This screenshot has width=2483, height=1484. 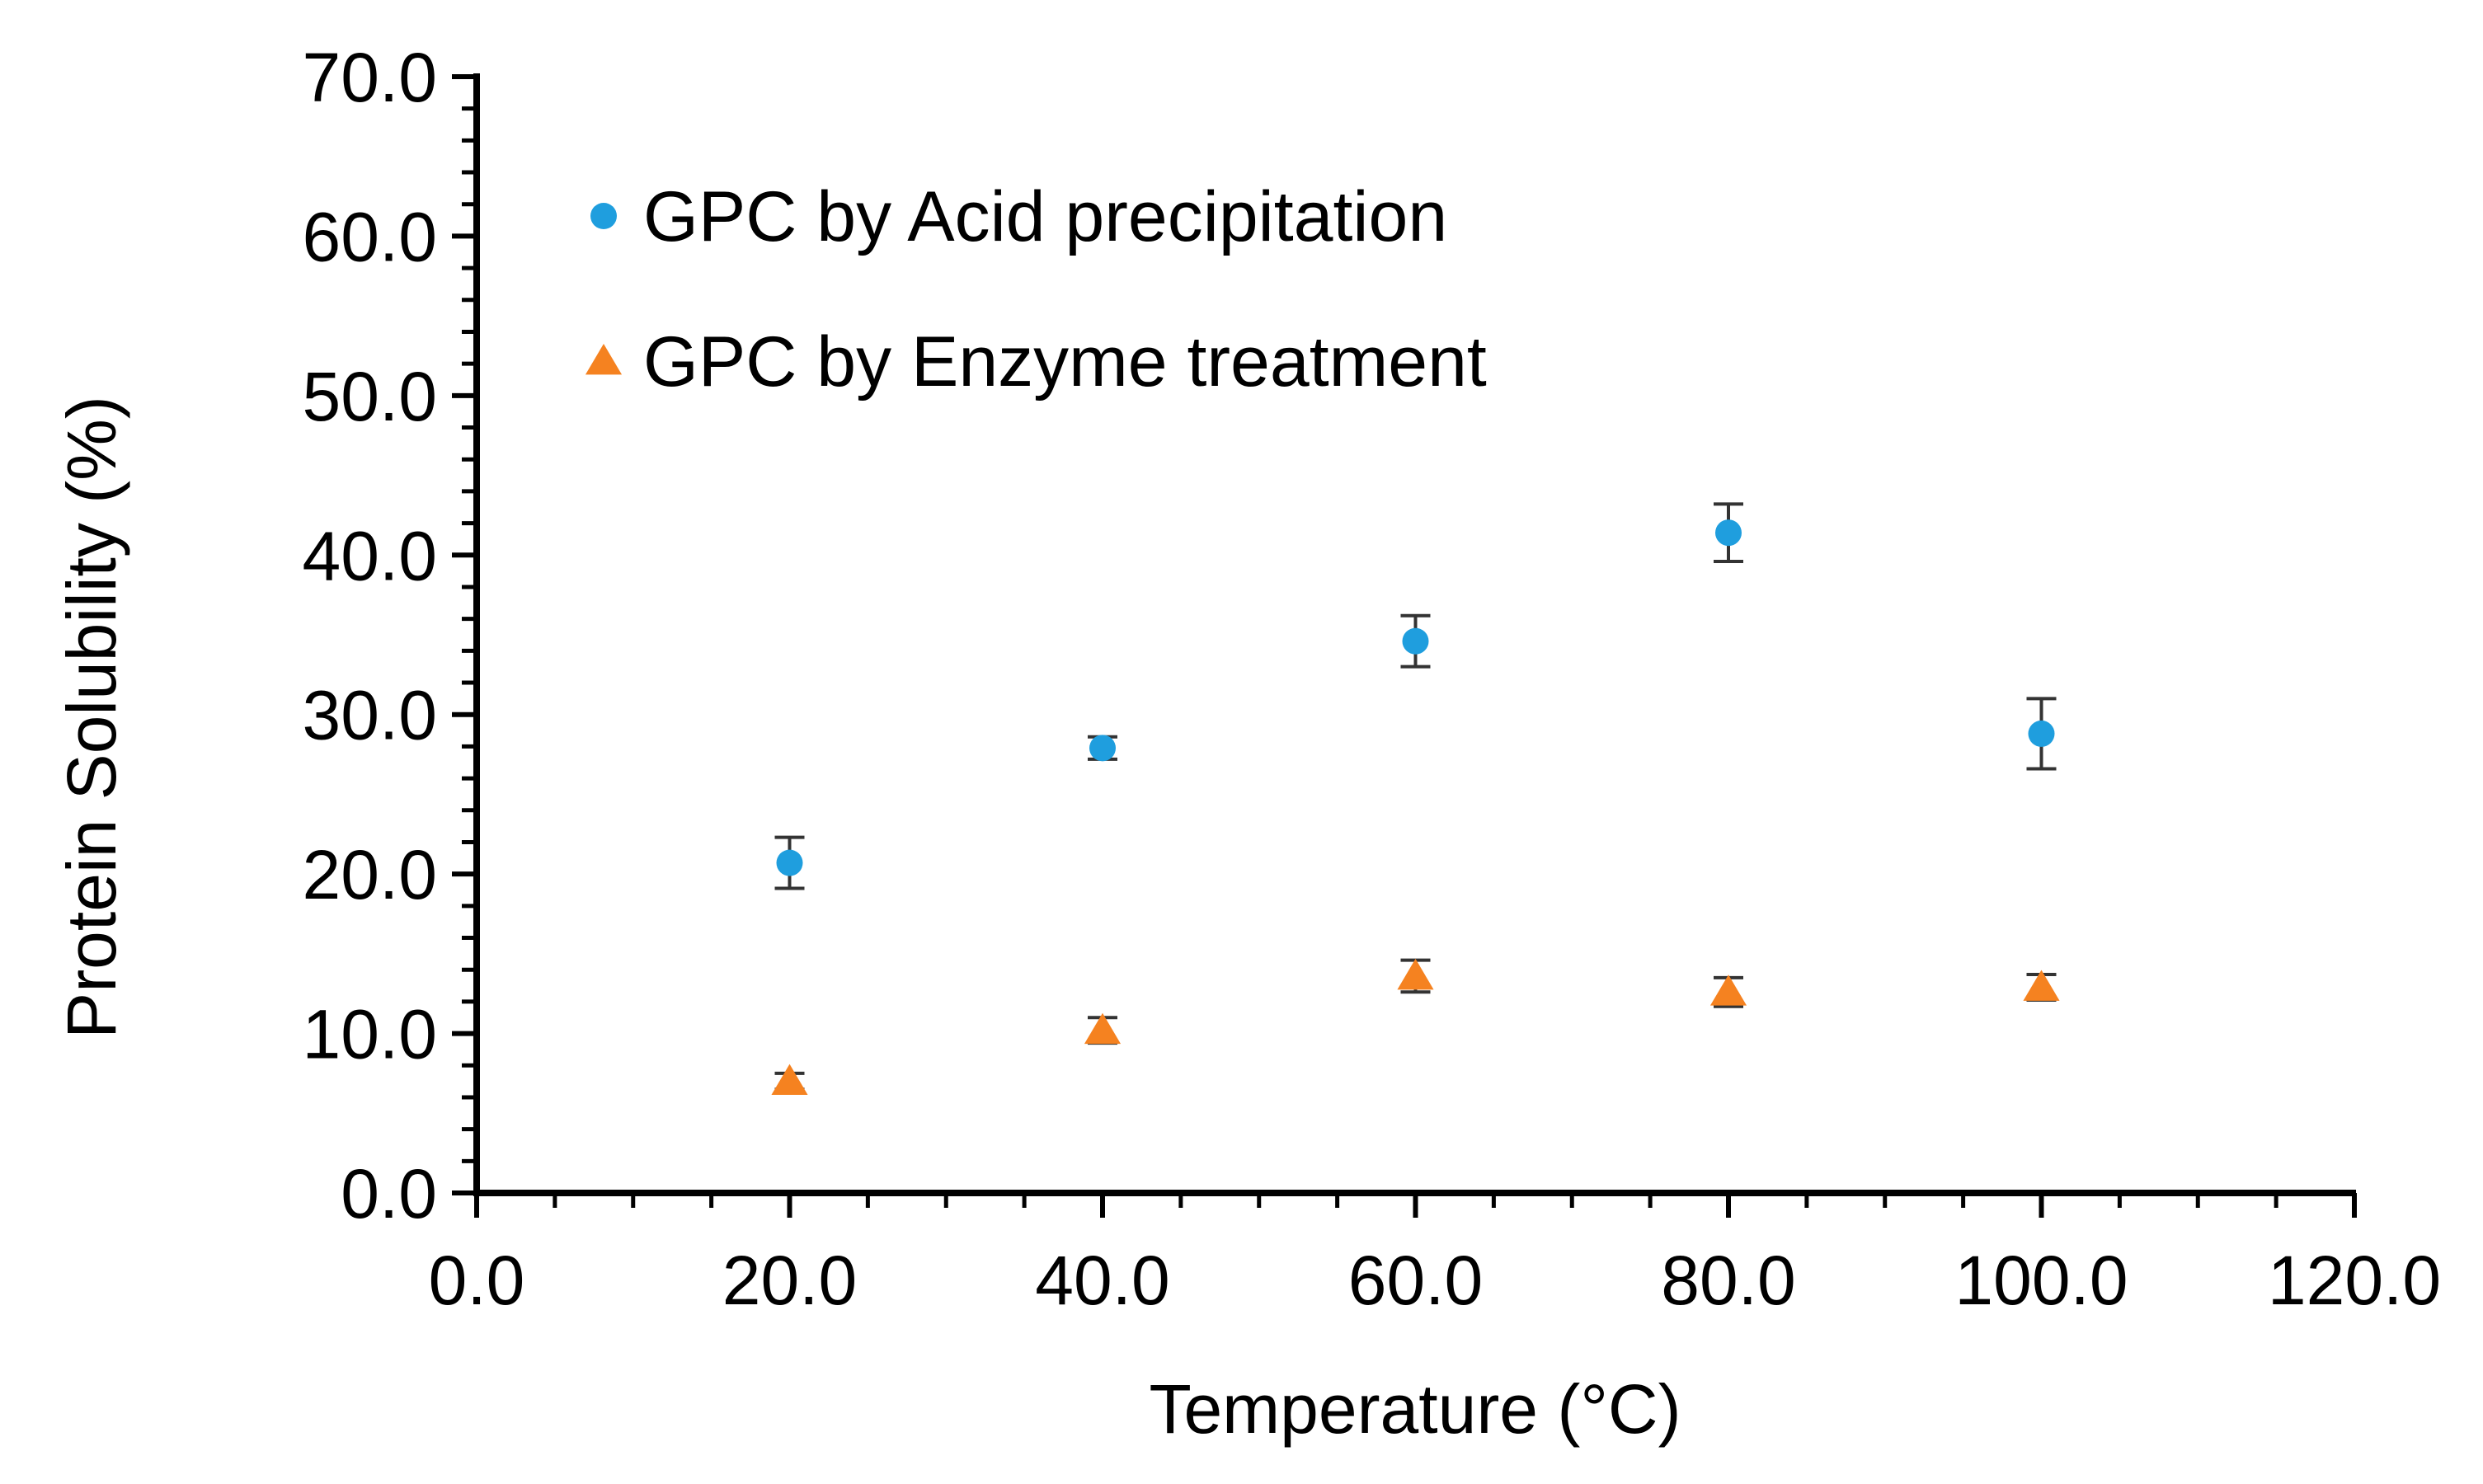 What do you see at coordinates (370, 874) in the screenshot?
I see `y-tick-label: 20.0` at bounding box center [370, 874].